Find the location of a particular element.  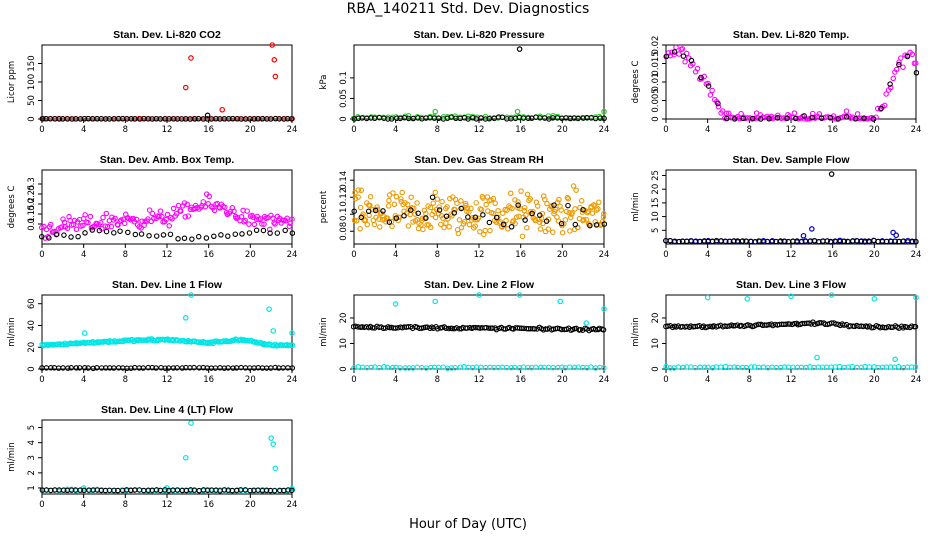

panel-title: Stan. Dev. Sample Flow is located at coordinates (791, 160).